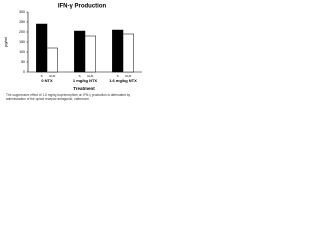  Describe the element at coordinates (22, 22) in the screenshot. I see `y-tick-label: 250` at that location.